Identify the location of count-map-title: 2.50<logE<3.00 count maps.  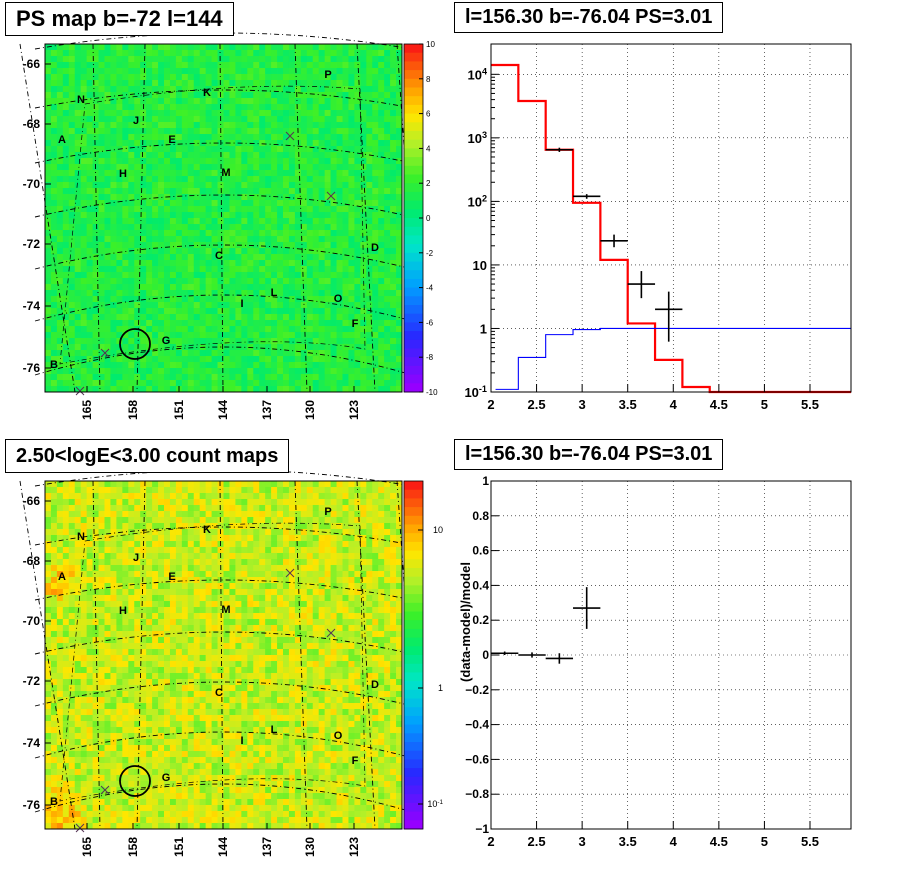
(147, 456).